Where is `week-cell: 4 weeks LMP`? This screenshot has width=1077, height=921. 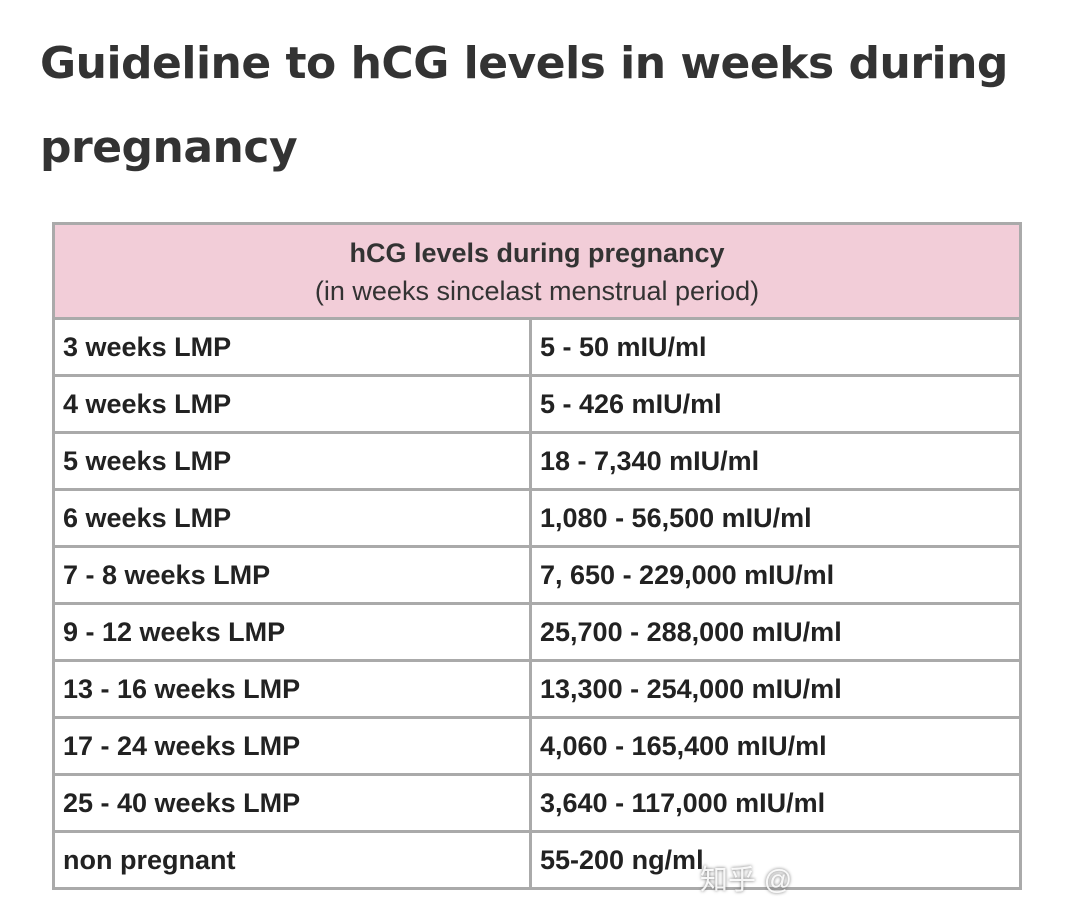
week-cell: 4 weeks LMP is located at coordinates (292, 404).